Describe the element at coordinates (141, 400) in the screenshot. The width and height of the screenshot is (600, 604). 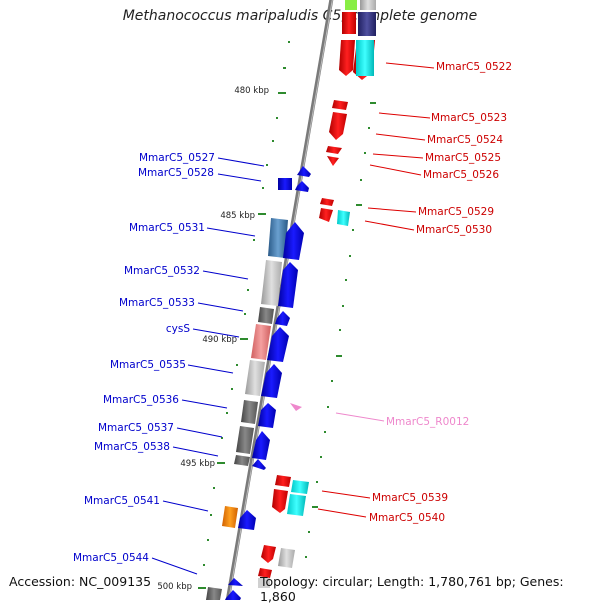
I see `gene-label: MmarC5_0536` at that location.